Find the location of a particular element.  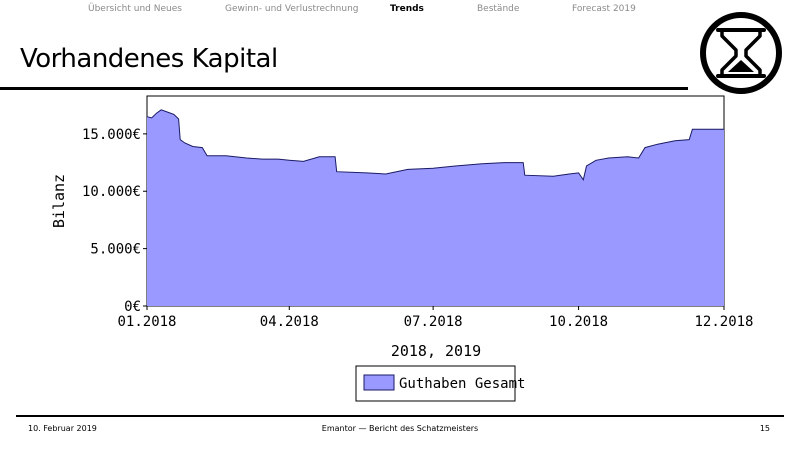

nav-item-guv: Gewinn- und Verlustrechnung is located at coordinates (292, 9).